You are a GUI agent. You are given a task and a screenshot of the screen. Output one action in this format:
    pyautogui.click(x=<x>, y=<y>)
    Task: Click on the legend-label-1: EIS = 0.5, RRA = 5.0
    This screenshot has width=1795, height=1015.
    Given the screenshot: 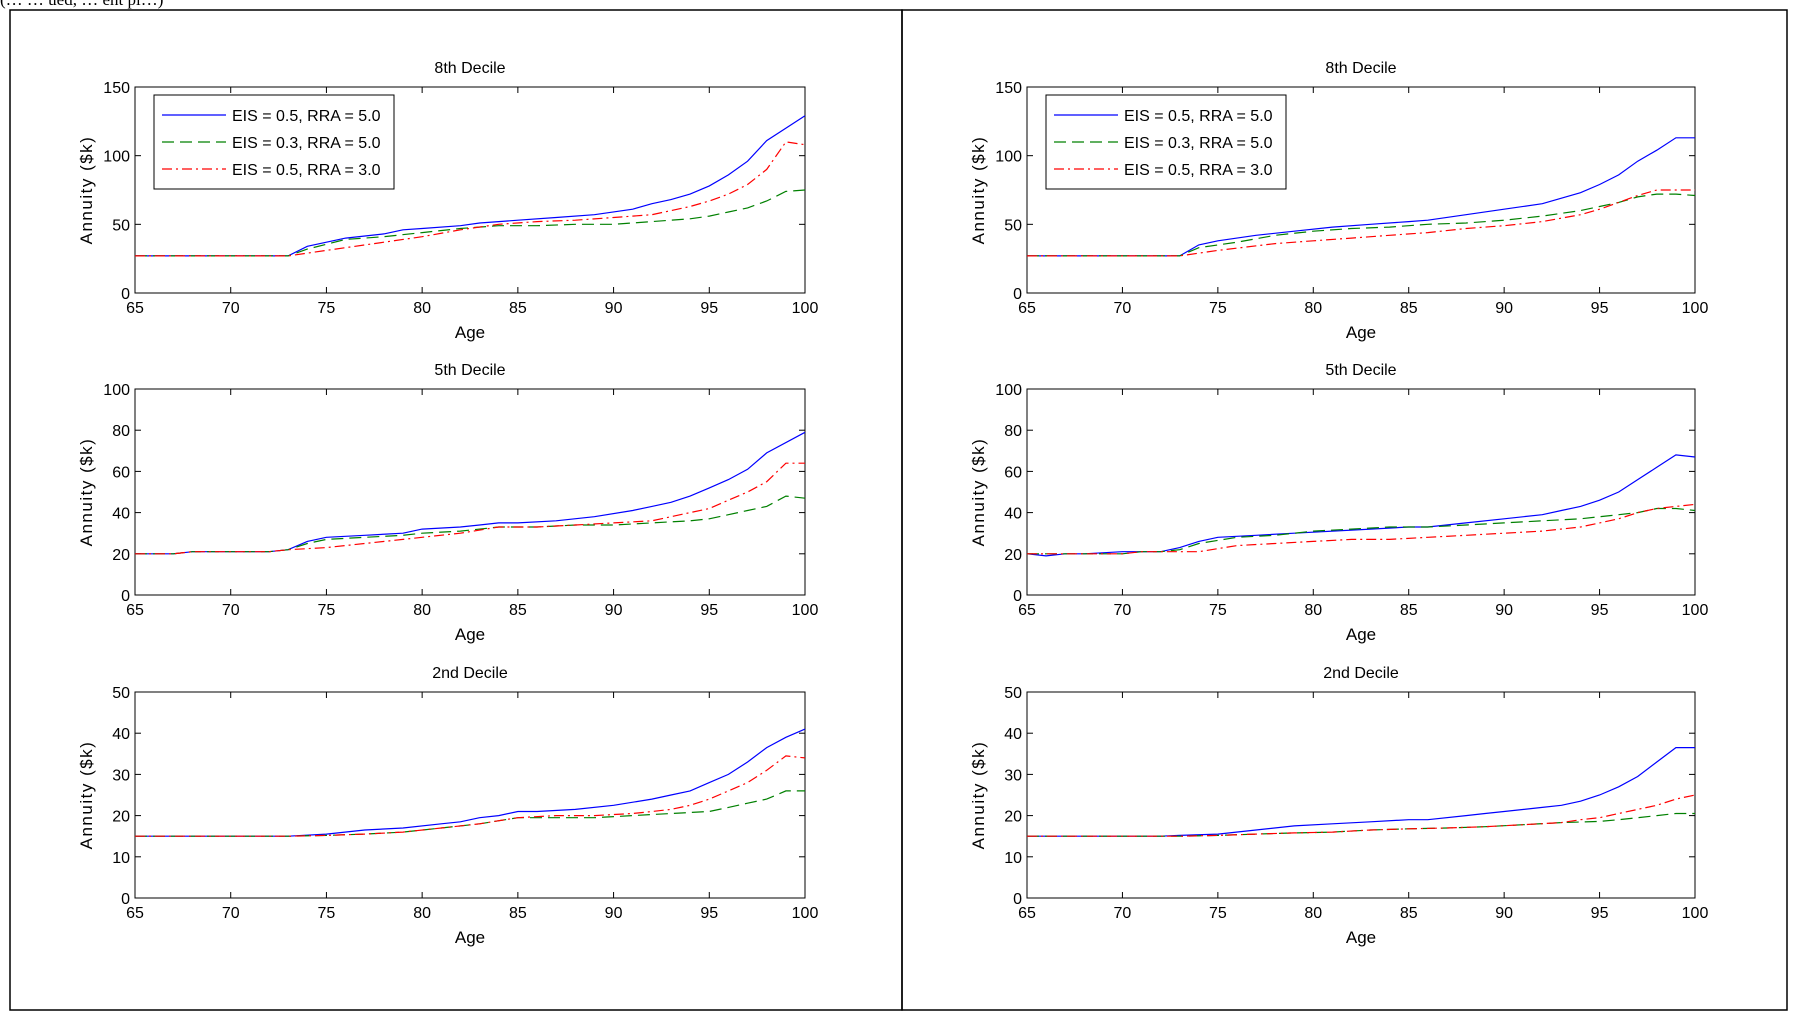 What is the action you would take?
    pyautogui.click(x=306, y=116)
    